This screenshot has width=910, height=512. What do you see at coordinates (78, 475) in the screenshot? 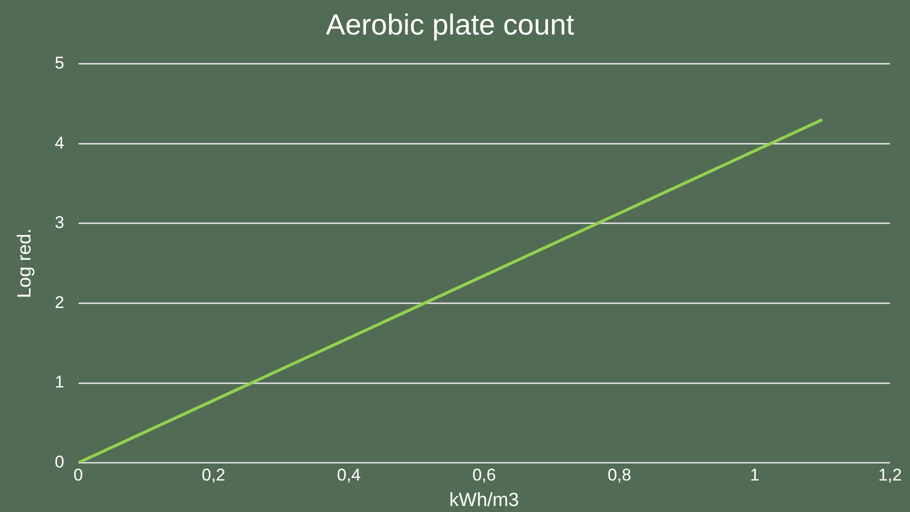
I see `x-tick-label: 0` at bounding box center [78, 475].